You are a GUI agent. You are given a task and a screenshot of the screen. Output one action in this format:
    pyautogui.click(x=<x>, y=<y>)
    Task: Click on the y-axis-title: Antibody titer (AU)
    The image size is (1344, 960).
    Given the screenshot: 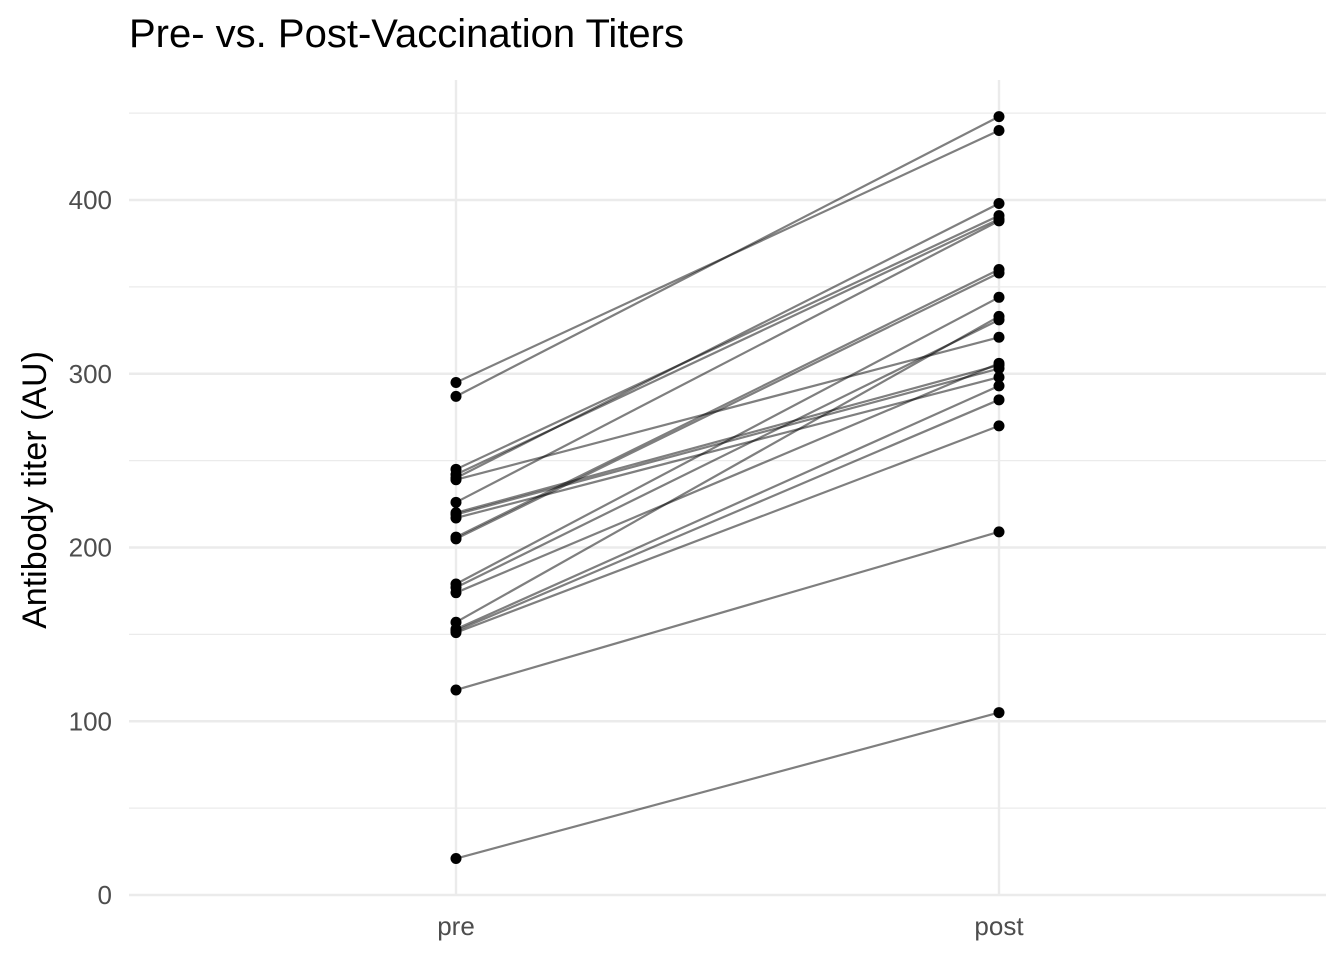 What is the action you would take?
    pyautogui.click(x=35, y=490)
    